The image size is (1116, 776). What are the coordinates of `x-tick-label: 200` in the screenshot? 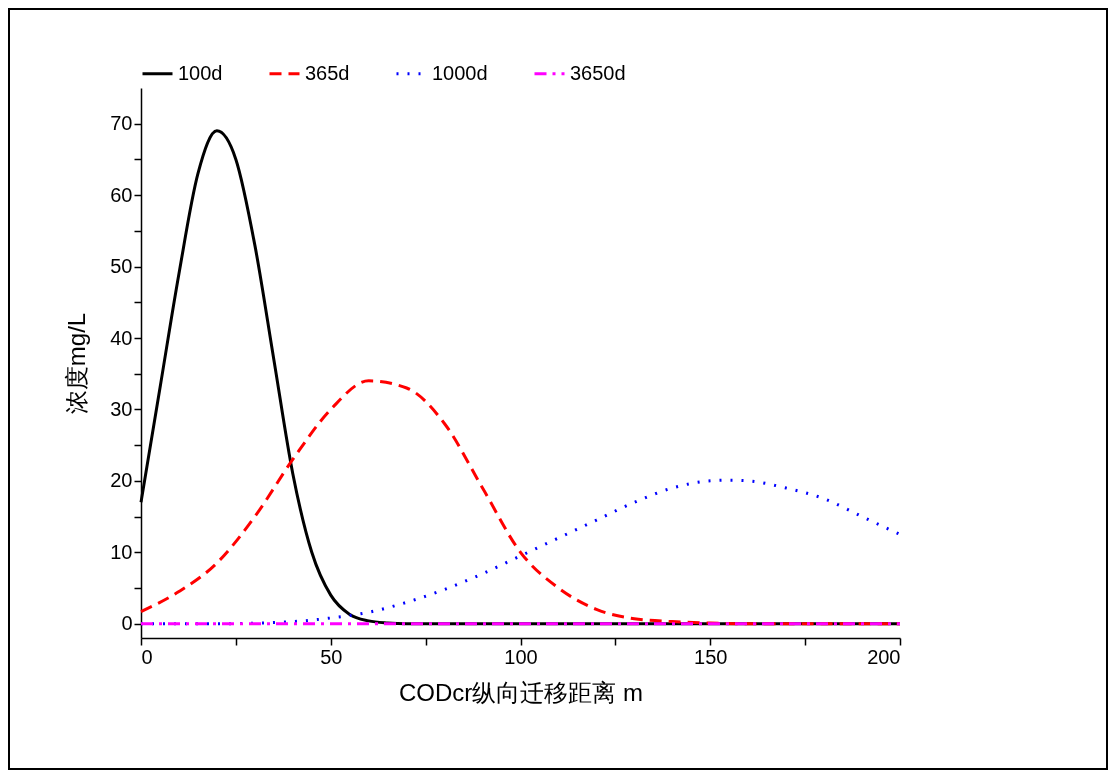 It's located at (884, 656).